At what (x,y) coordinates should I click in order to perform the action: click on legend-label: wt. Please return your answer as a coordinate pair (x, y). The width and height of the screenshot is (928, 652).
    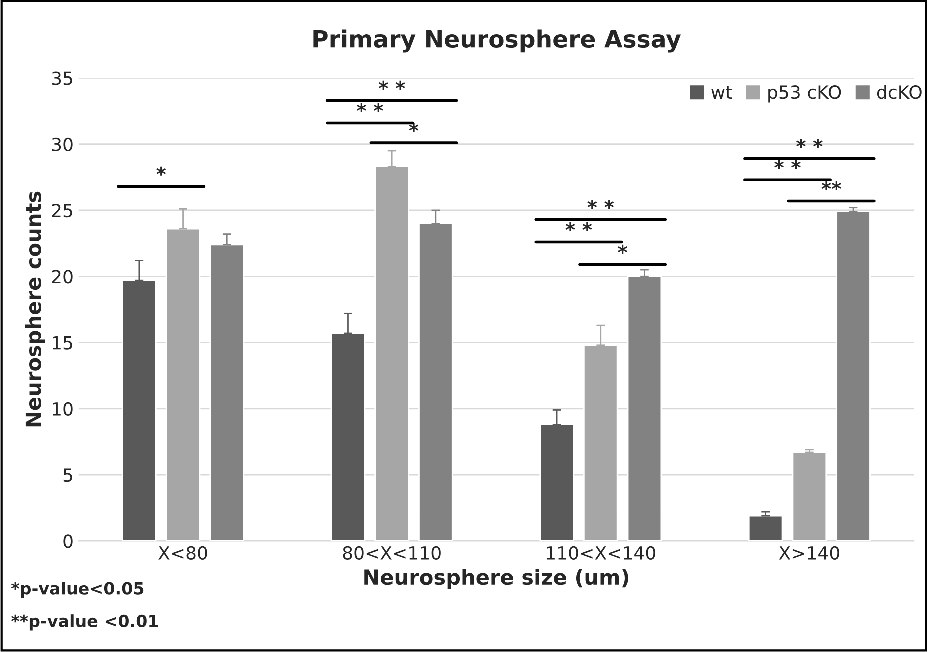
    Looking at the image, I should click on (722, 92).